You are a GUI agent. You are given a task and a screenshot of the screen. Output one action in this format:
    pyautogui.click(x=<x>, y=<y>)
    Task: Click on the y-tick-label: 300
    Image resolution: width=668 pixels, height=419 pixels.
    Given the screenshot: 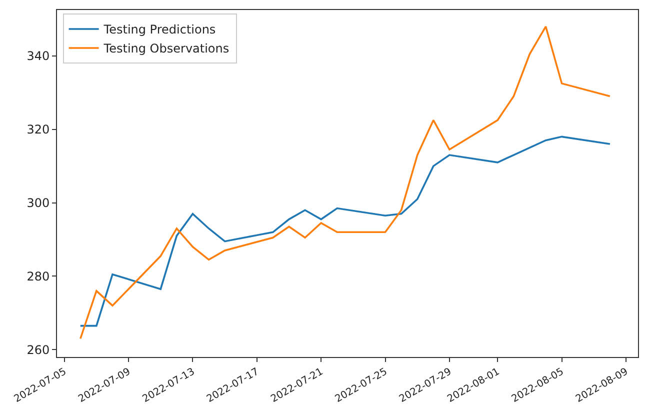 What is the action you would take?
    pyautogui.click(x=38, y=203)
    